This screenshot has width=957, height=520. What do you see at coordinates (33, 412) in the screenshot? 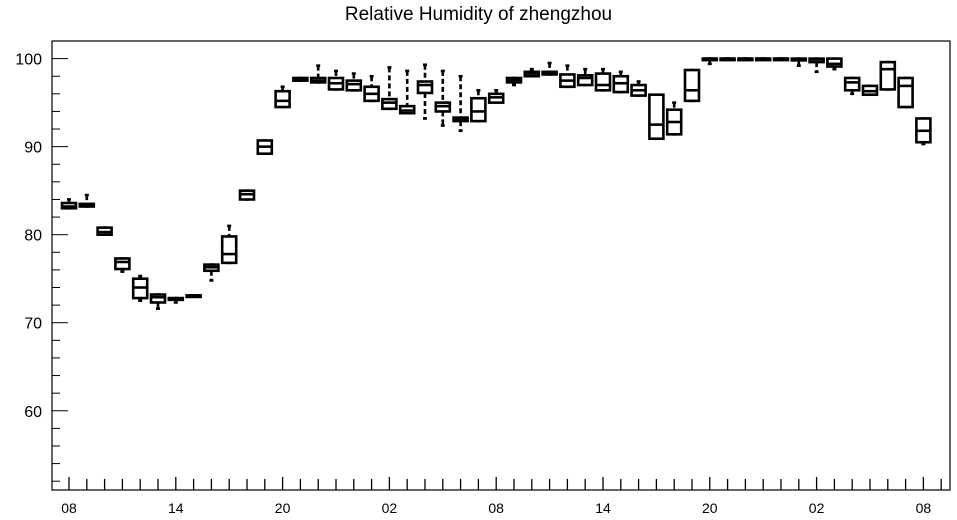
I see `y-tick-label: 60` at bounding box center [33, 412].